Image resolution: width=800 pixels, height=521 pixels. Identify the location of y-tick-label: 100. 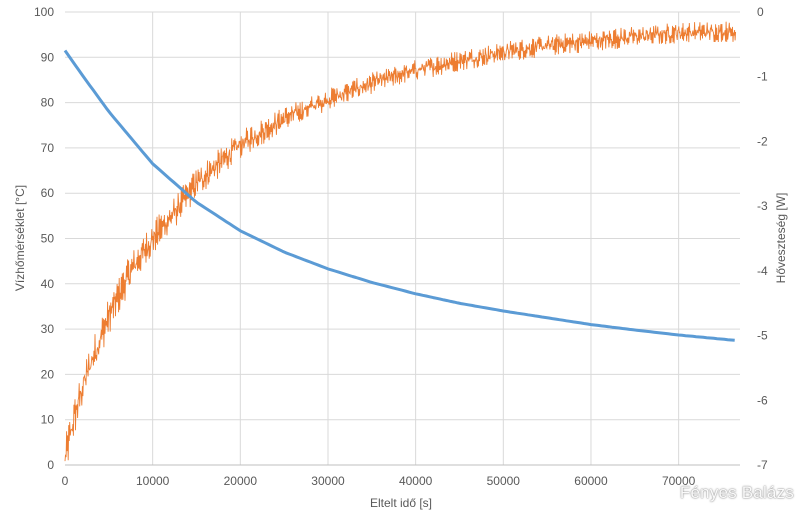
(44, 12).